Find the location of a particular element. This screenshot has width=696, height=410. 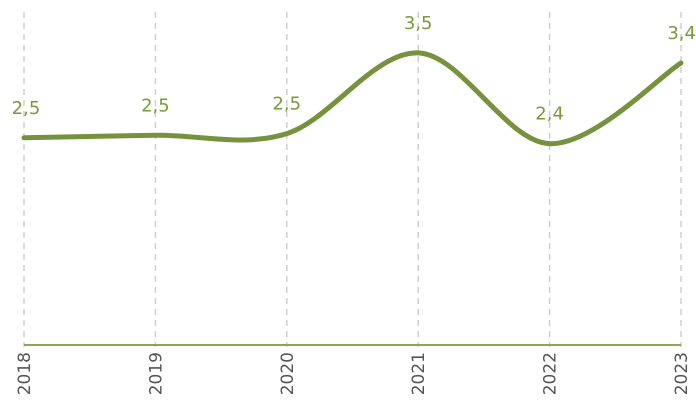

x-tick-label: 2021 is located at coordinates (419, 373).